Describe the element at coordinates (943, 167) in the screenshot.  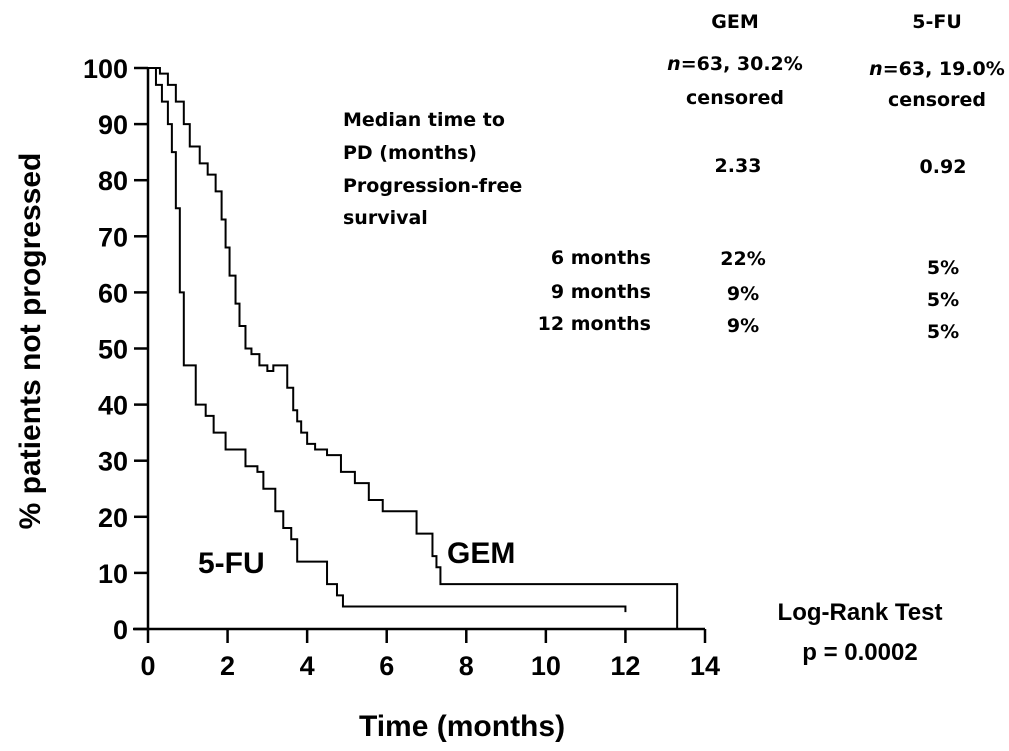
I see `median-value-5fu: 0.92` at that location.